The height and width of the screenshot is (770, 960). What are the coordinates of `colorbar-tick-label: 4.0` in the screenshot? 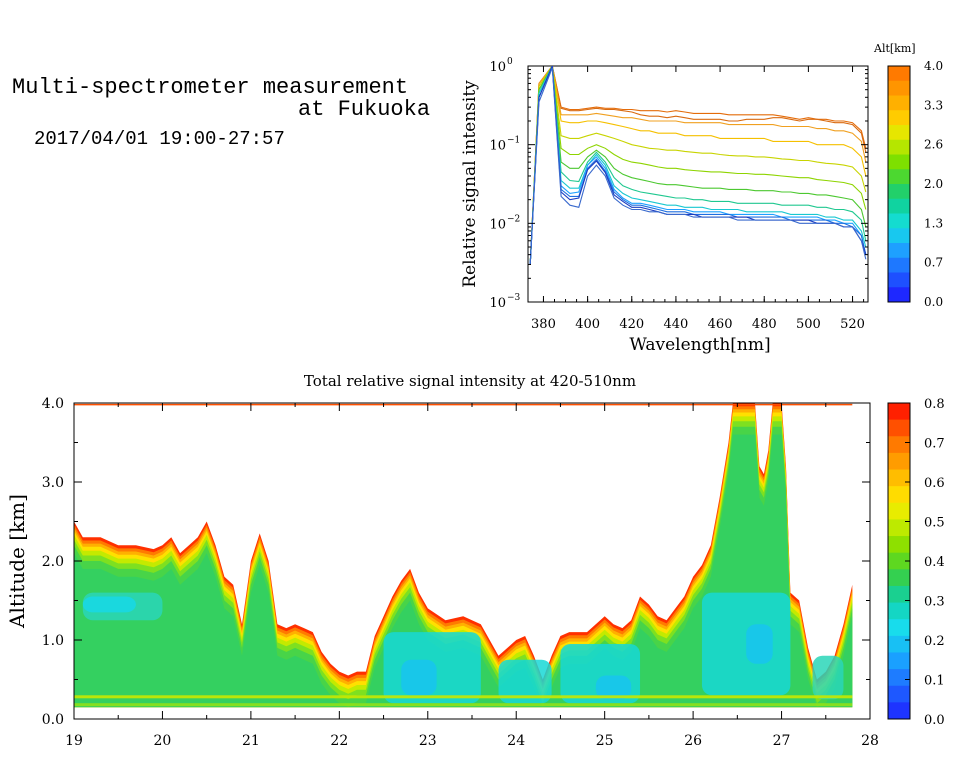 It's located at (933, 66).